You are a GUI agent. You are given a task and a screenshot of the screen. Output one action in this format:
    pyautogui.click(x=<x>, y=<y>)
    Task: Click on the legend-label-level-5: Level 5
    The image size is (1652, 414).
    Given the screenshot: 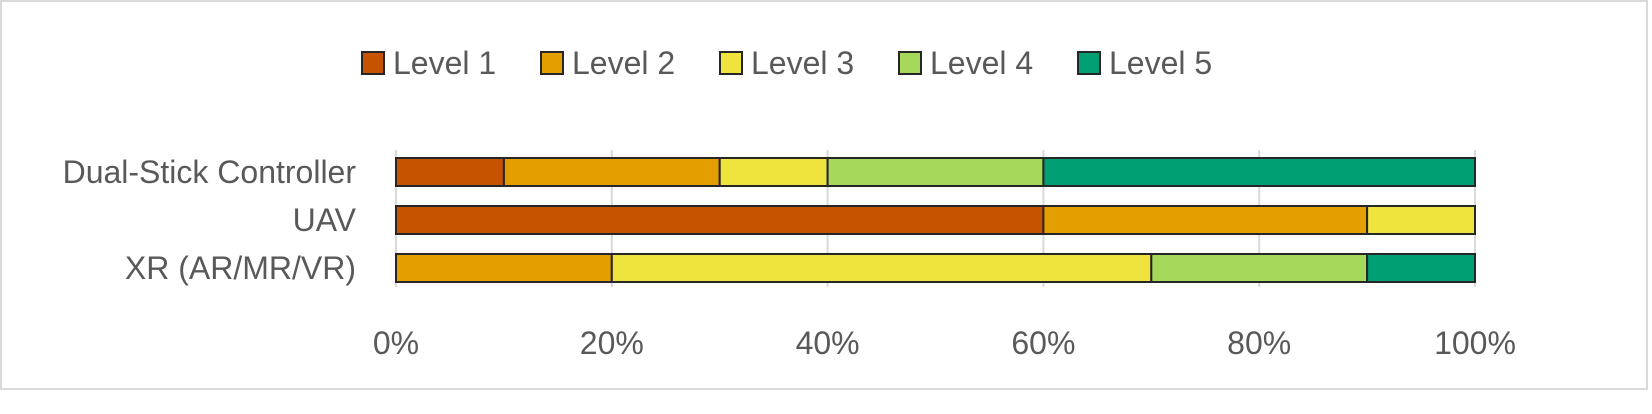 What is the action you would take?
    pyautogui.click(x=1160, y=63)
    